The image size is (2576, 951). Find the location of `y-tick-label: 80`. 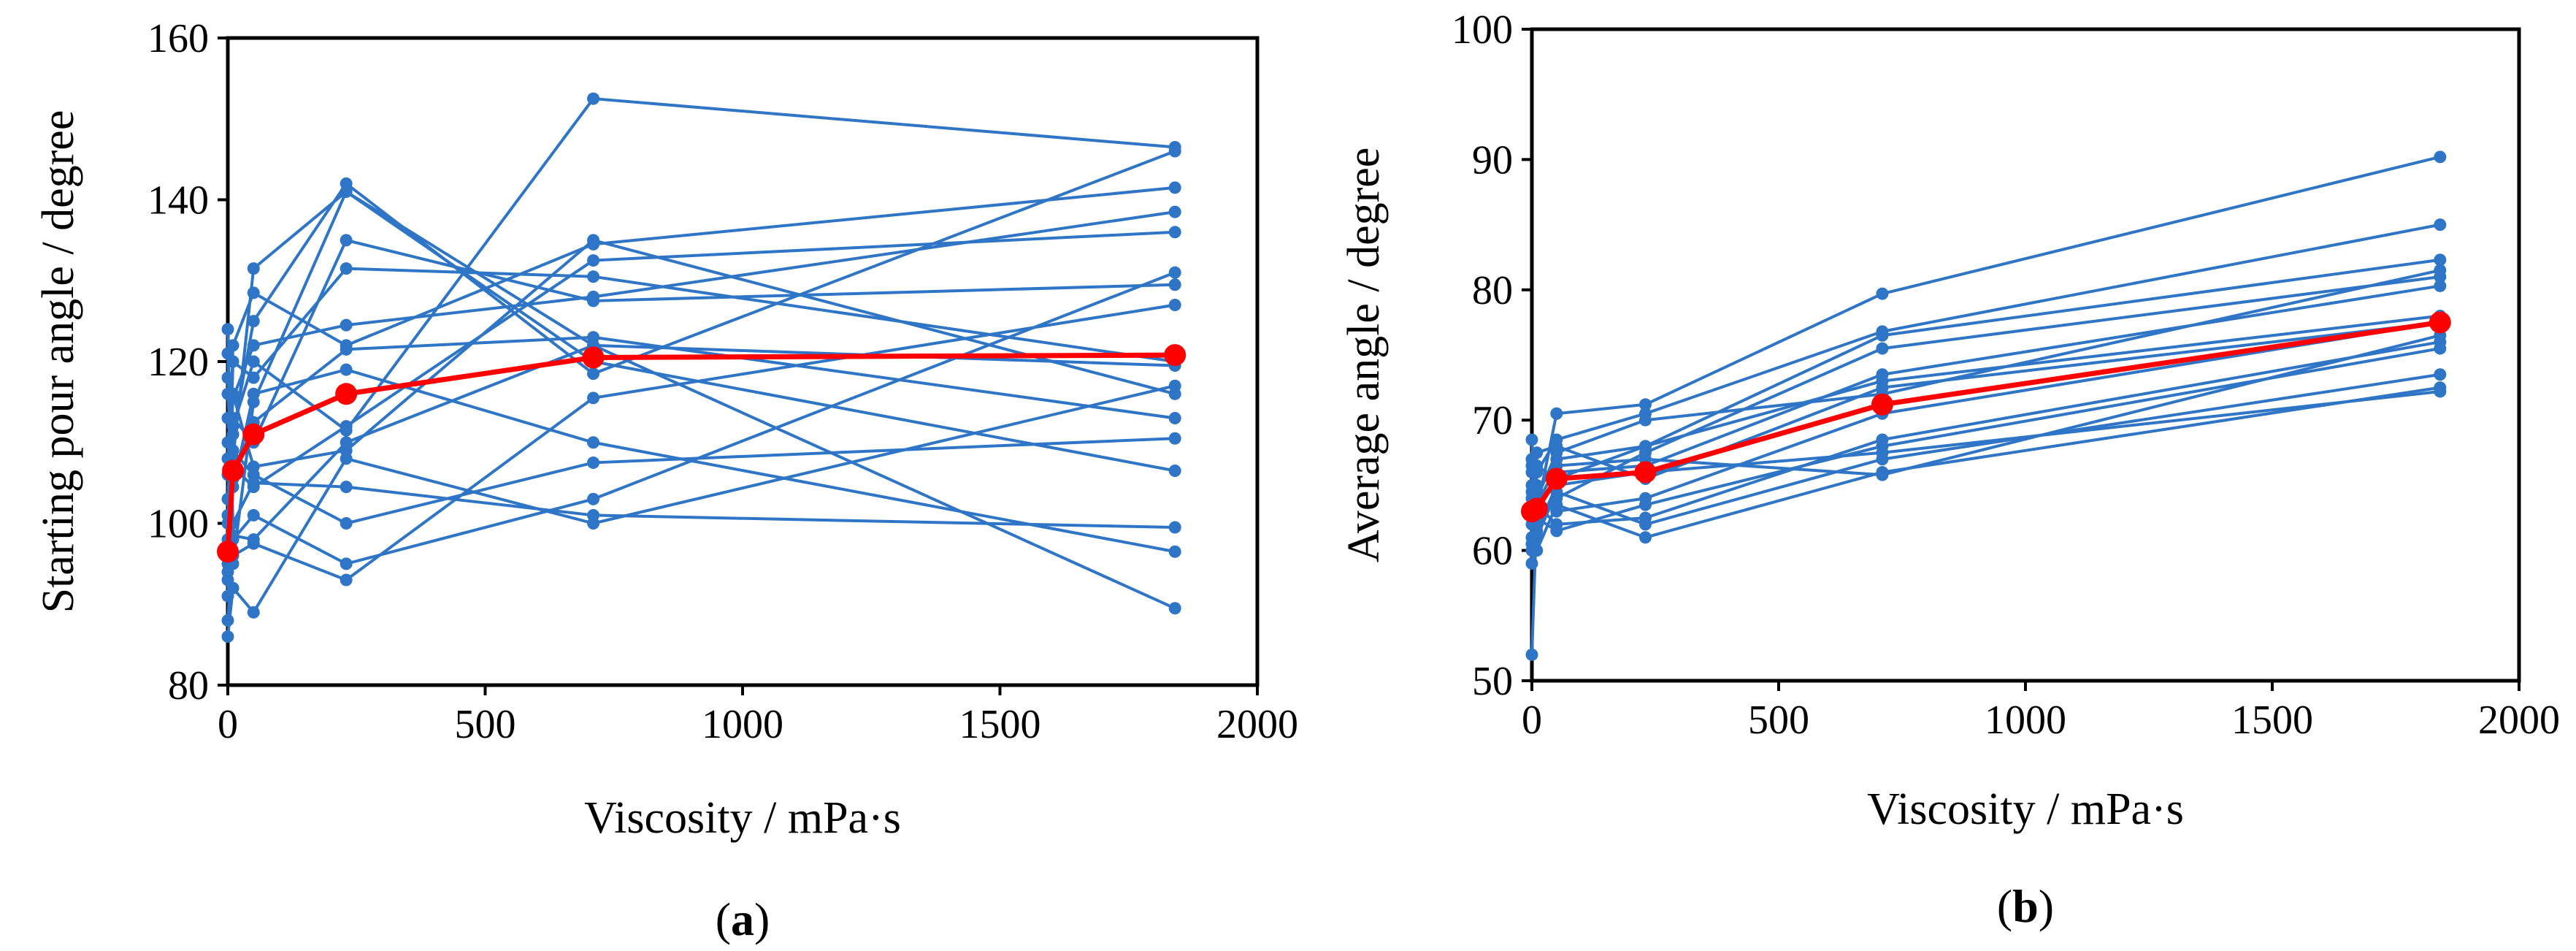

y-tick-label: 80 is located at coordinates (1492, 290).